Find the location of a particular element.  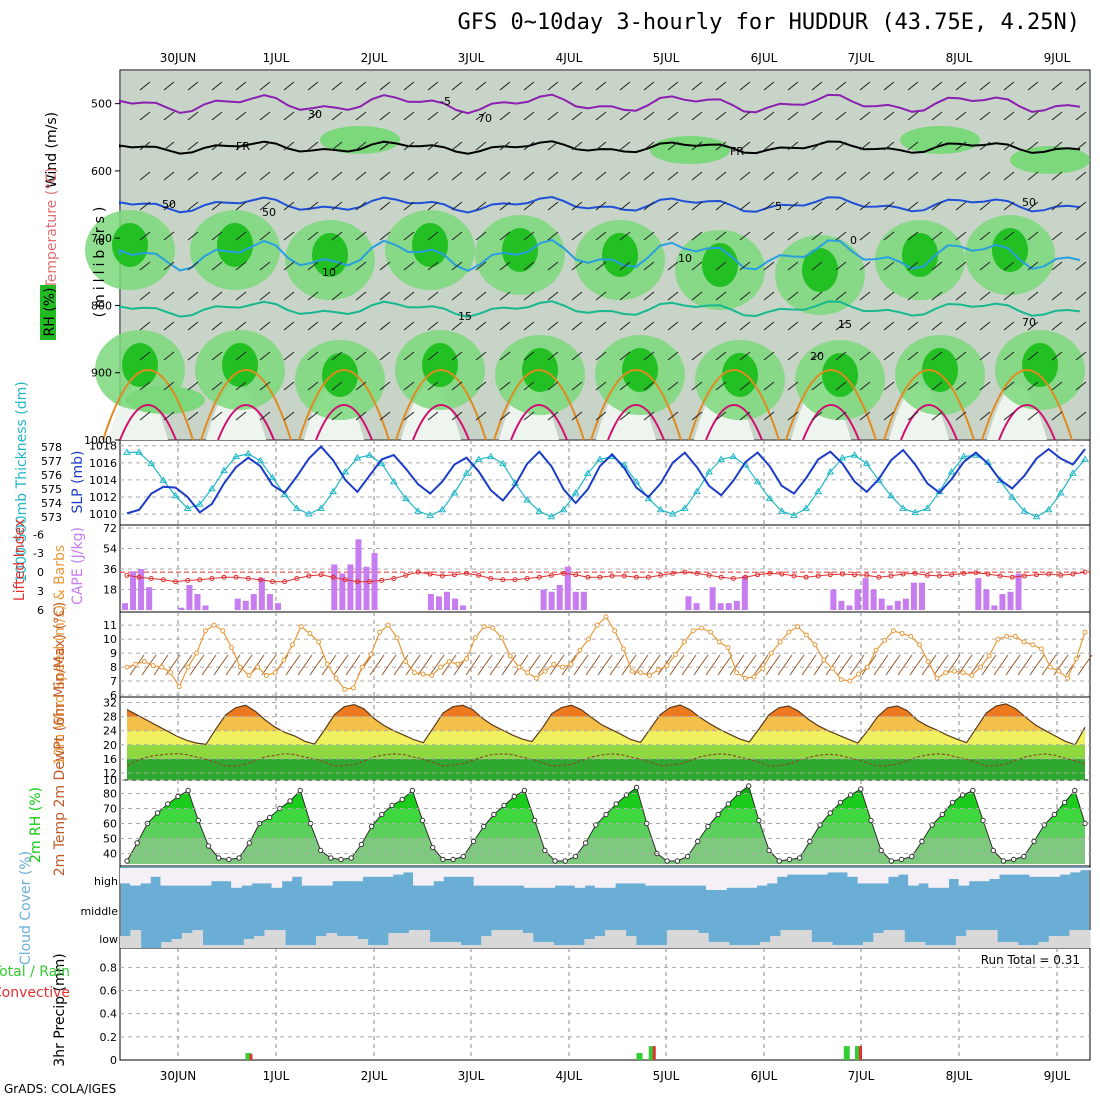

rh-tick: 50 is located at coordinates (110, 839).